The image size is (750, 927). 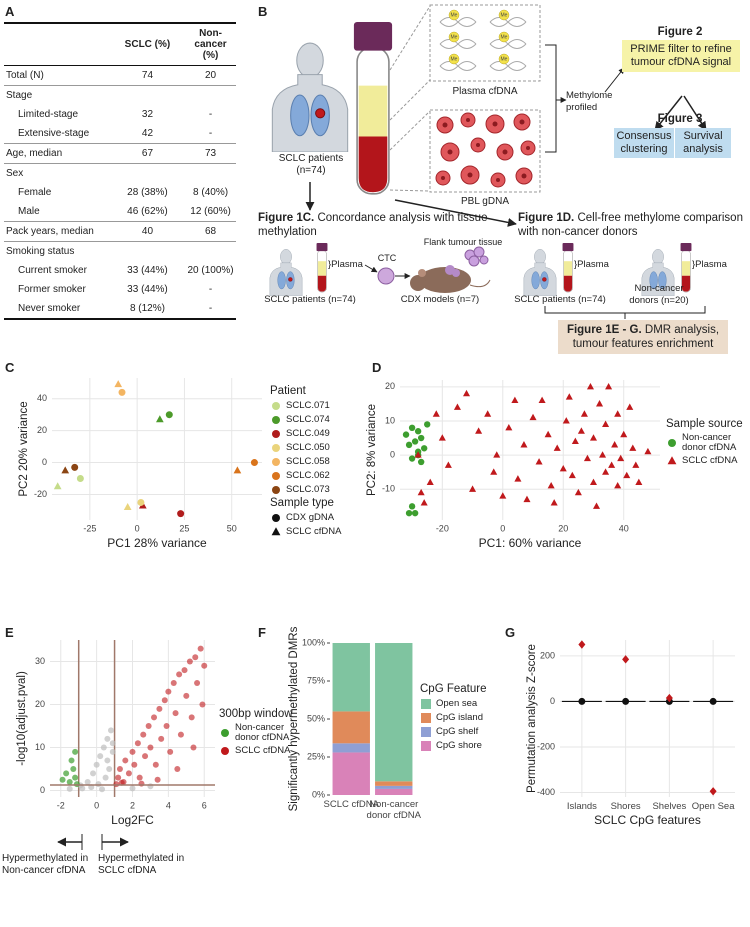 I want to click on legend: Sample type CDX gDNA SCLC cfDNA, so click(x=311, y=518).